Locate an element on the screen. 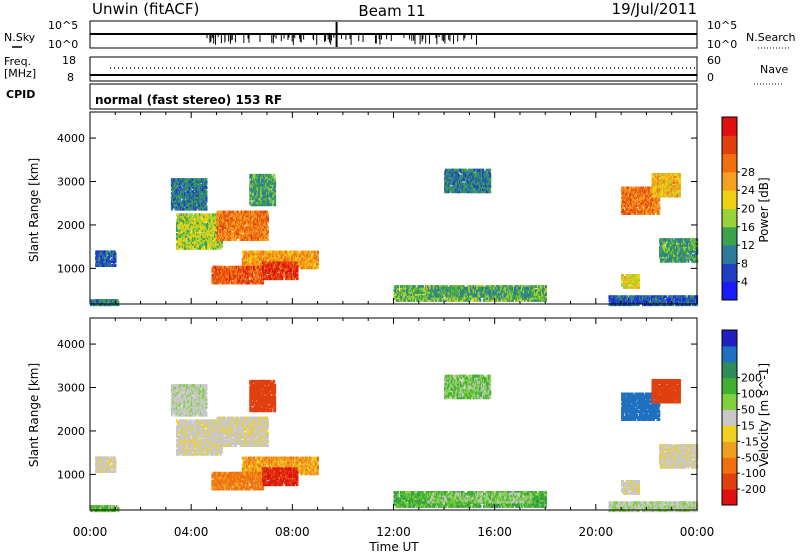 This screenshot has width=800, height=558. freq-left-tick-top: 18 is located at coordinates (69, 60).